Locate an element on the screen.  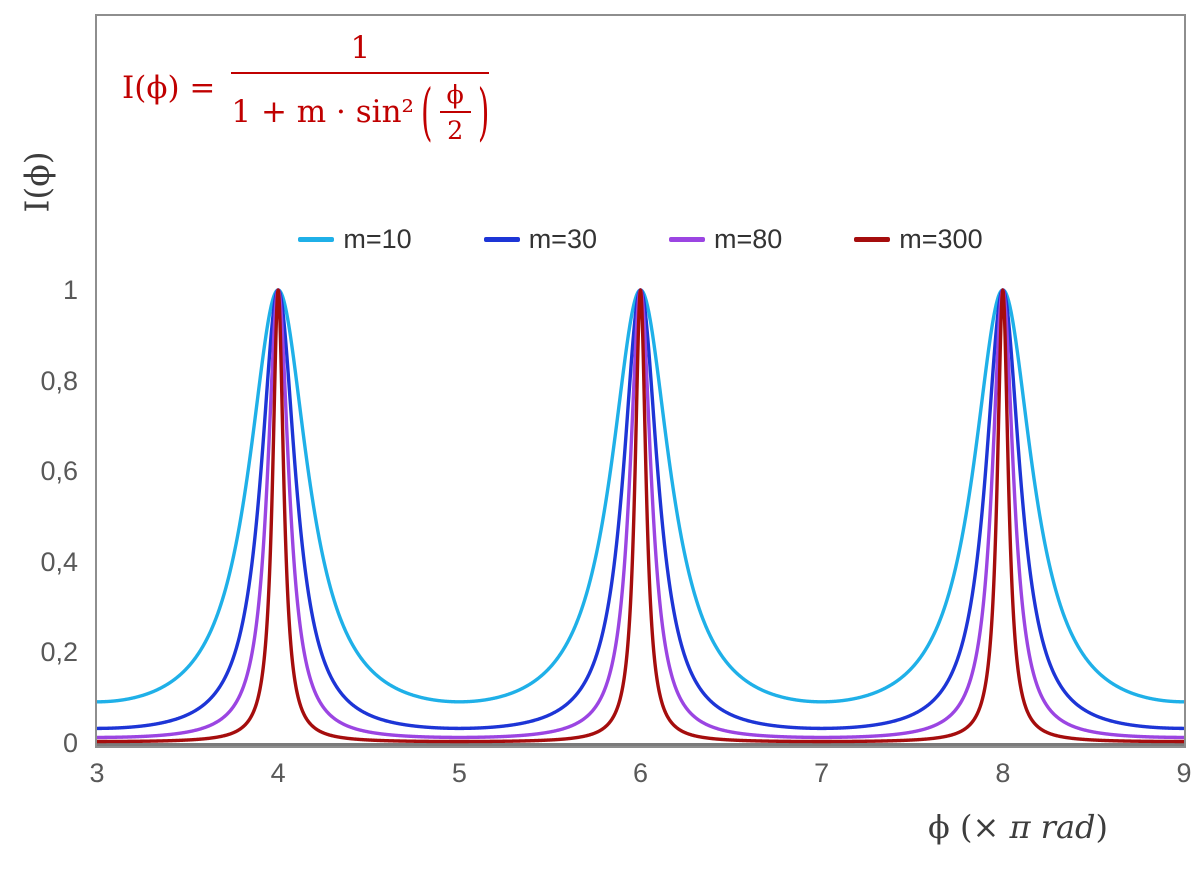
x-tick-7: 7 is located at coordinates (822, 773).